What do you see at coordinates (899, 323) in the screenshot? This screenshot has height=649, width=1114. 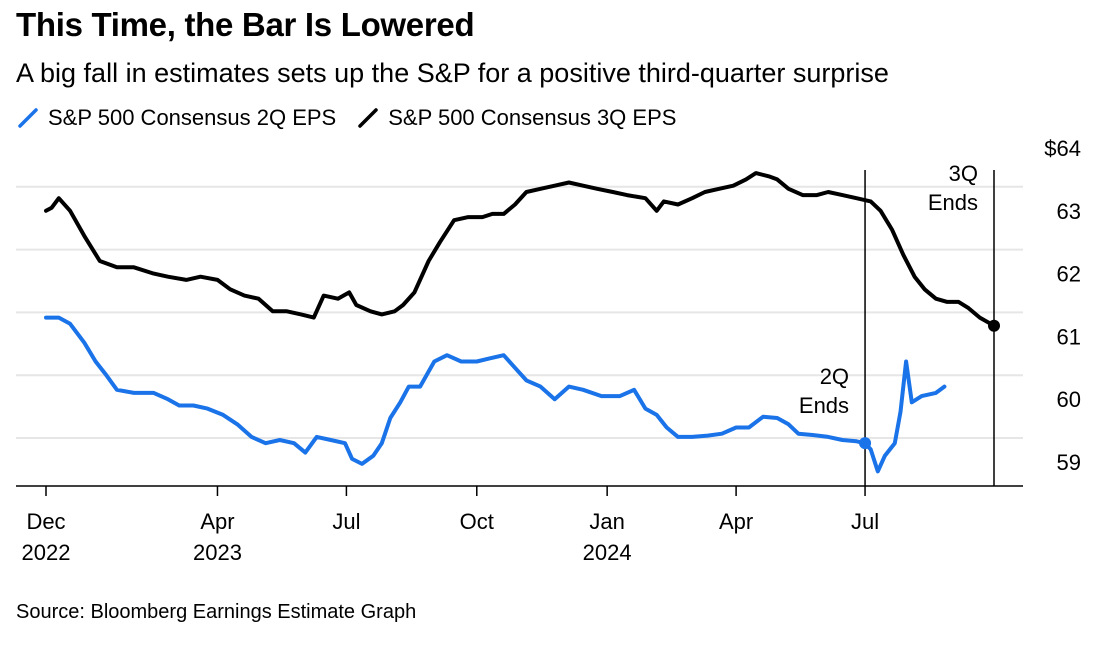 I see `annotation-layer: 2Q Ends 3Q Ends` at bounding box center [899, 323].